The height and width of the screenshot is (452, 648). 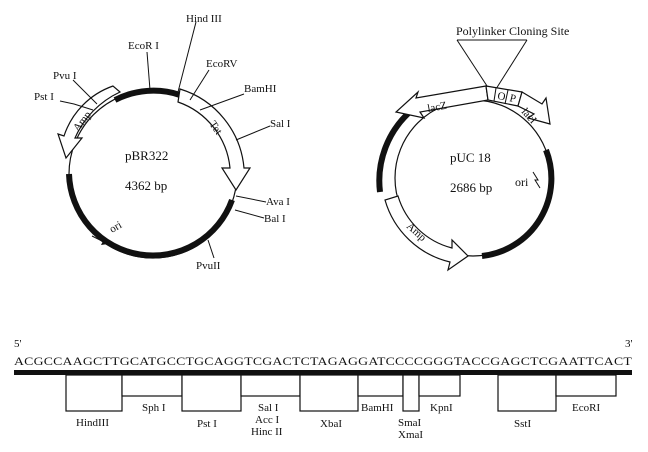 I want to click on pbr322-ring-lower, so click(x=150, y=216).